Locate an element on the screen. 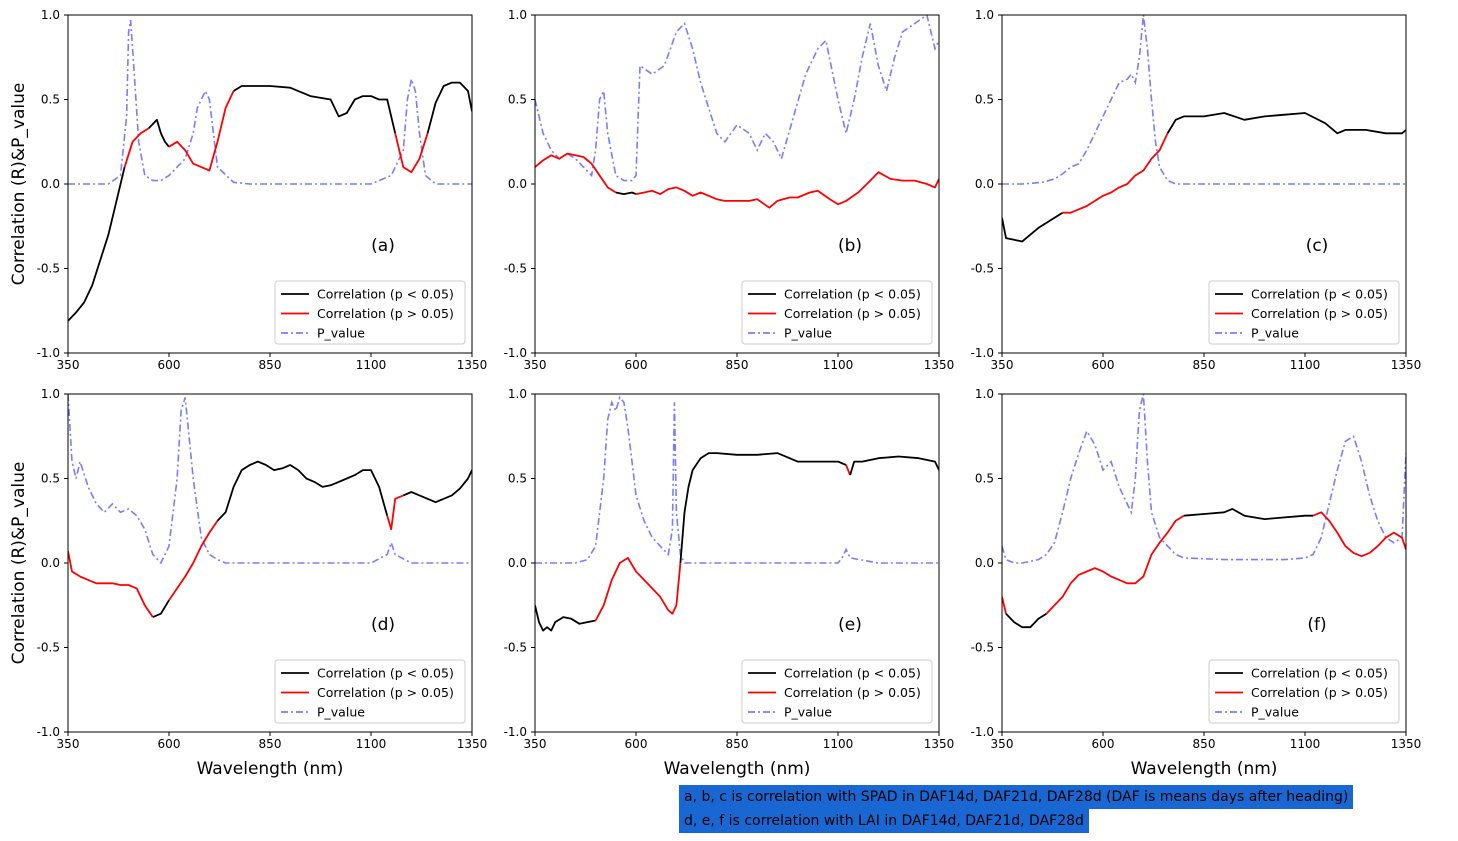 The height and width of the screenshot is (841, 1458). x-axis-title-f: Wavelength (nm) is located at coordinates (1204, 769).